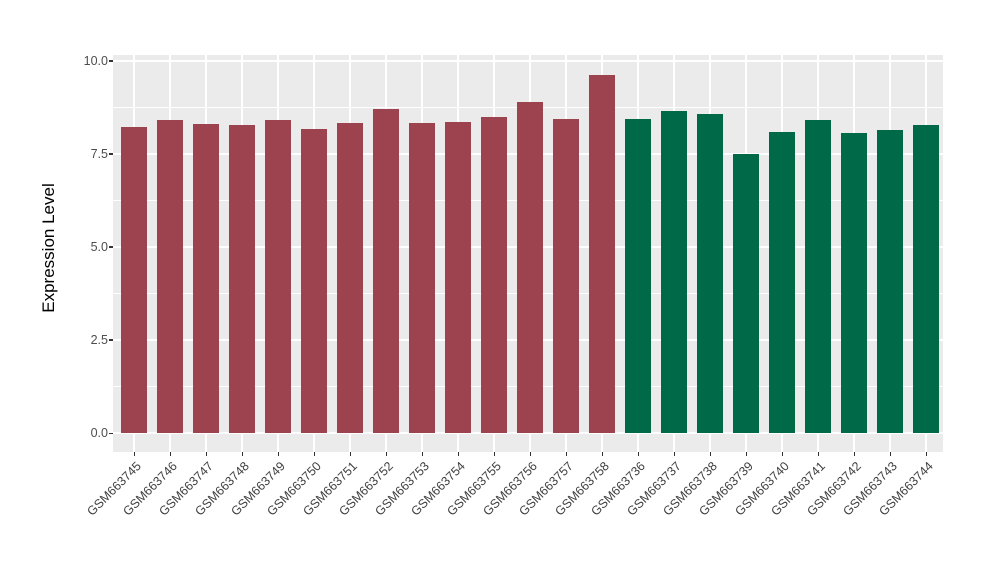  What do you see at coordinates (95, 60) in the screenshot?
I see `y-tick-label: 10.0` at bounding box center [95, 60].